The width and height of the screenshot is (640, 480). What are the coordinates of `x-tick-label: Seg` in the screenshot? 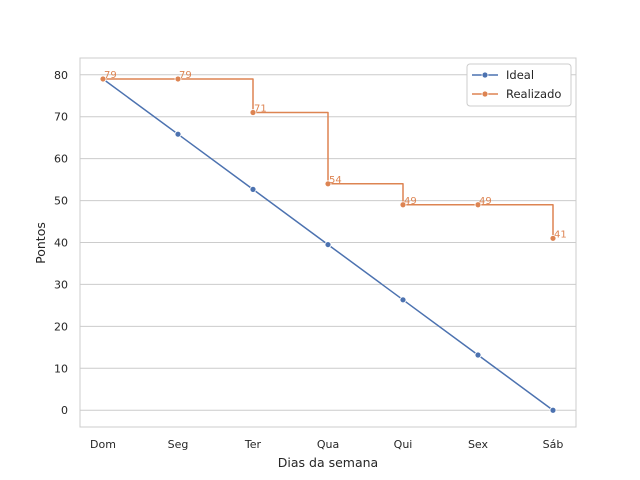 It's located at (178, 444).